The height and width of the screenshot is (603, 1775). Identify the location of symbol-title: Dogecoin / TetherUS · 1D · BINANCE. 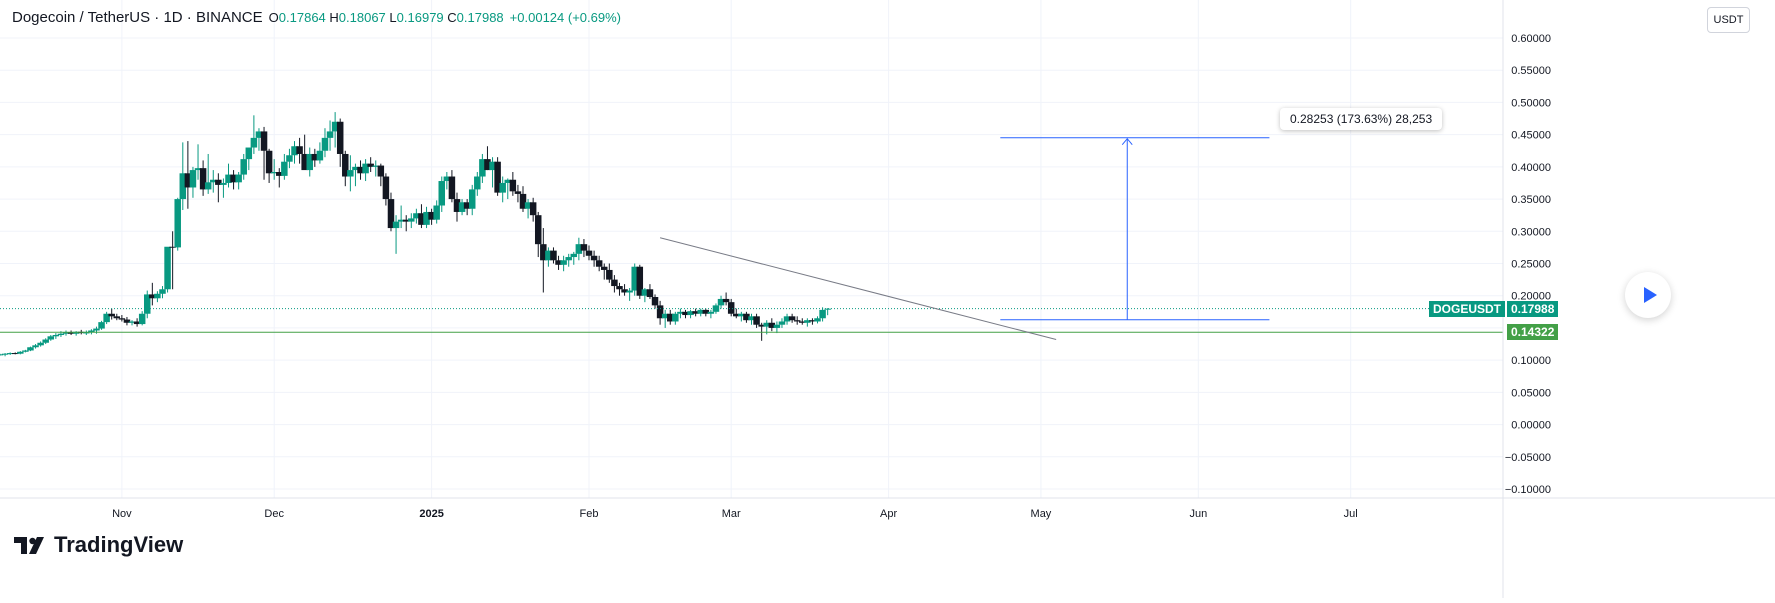
(137, 17).